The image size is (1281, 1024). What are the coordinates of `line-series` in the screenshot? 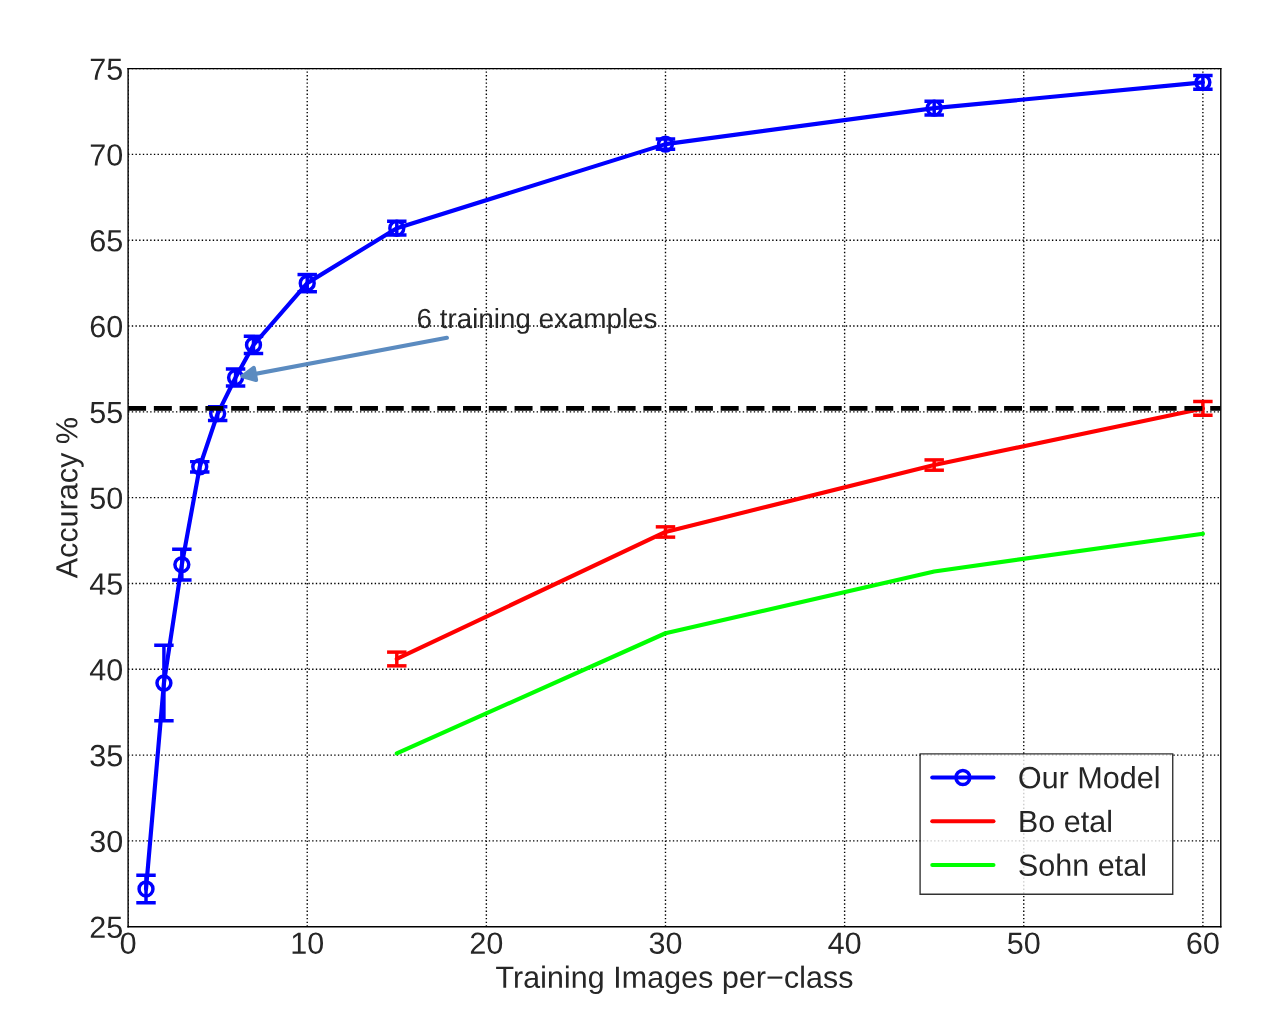 It's located at (799, 643).